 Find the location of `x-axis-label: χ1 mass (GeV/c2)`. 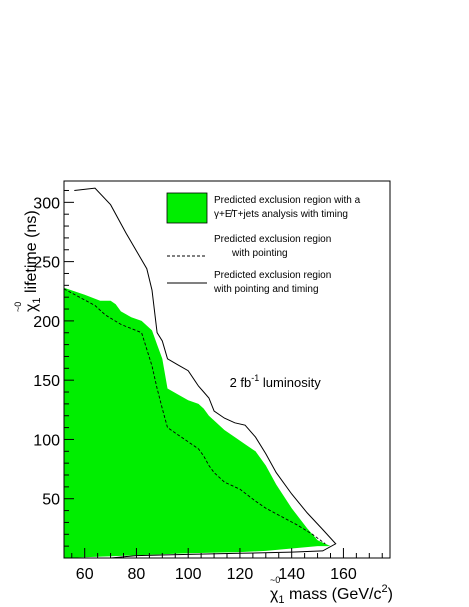

x-axis-label: χ1 mass (GeV/c2) is located at coordinates (331, 594).